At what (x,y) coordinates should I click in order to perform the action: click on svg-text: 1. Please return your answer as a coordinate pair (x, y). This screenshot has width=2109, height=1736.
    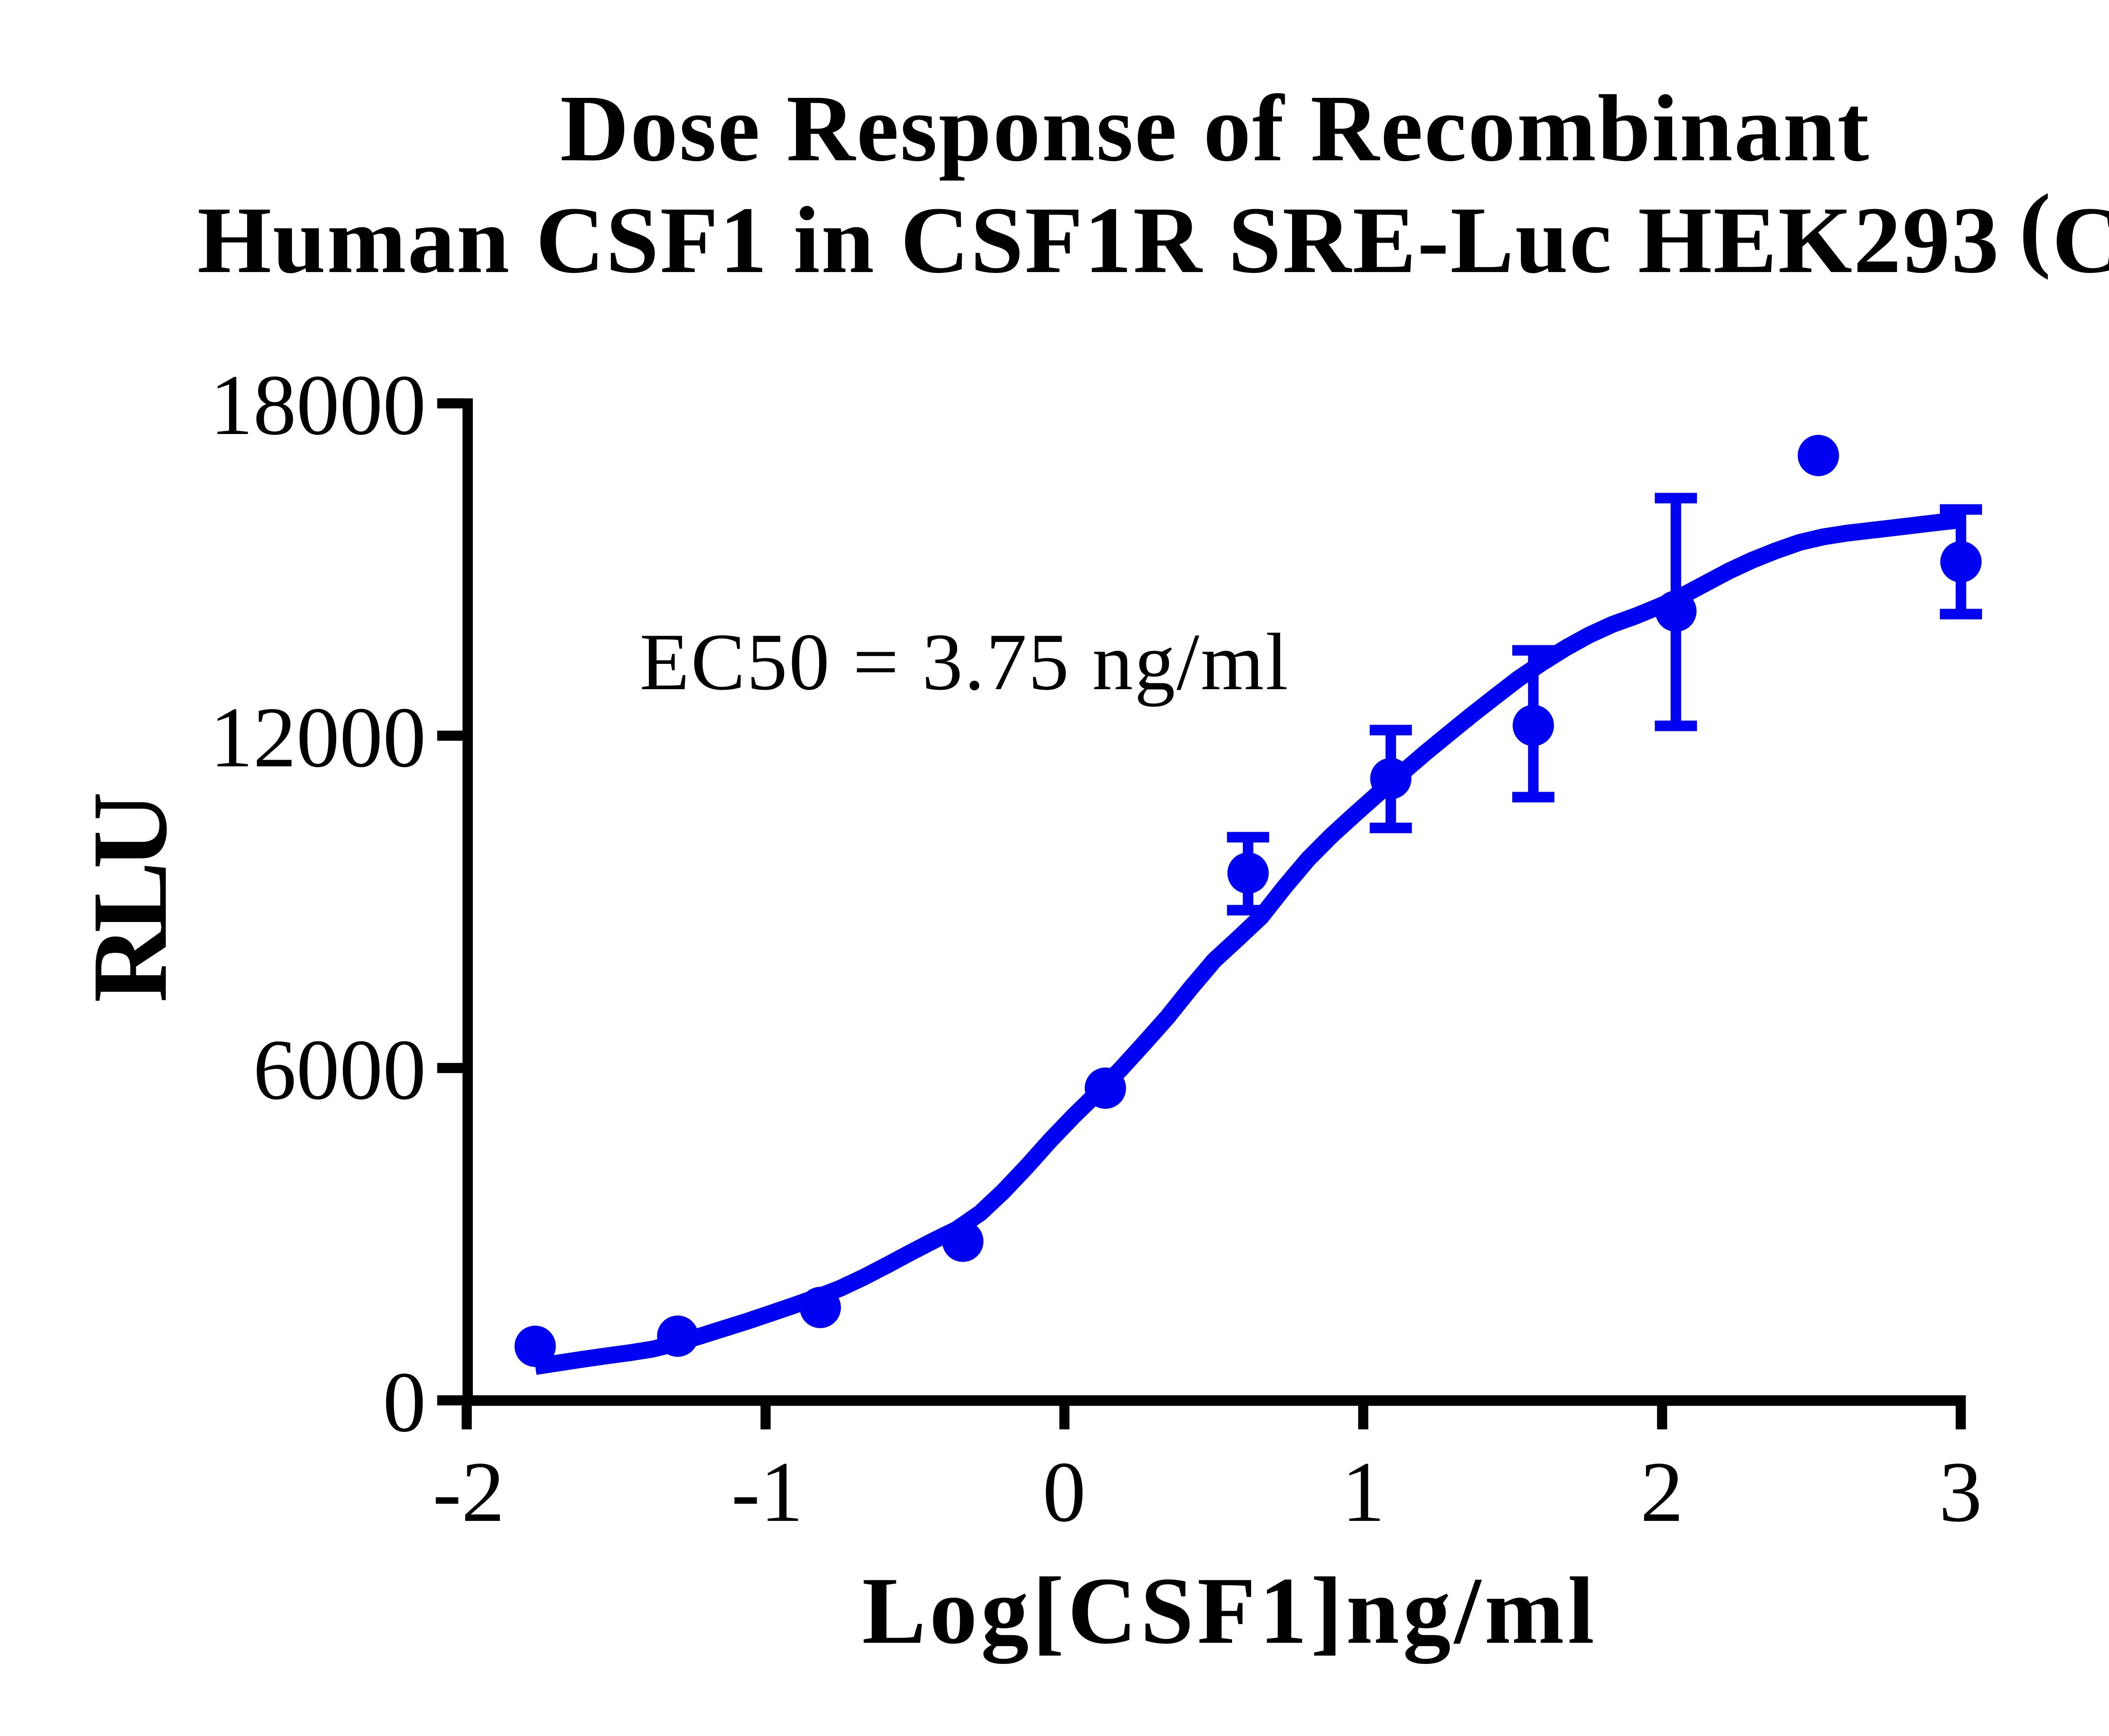
    Looking at the image, I should click on (1363, 1492).